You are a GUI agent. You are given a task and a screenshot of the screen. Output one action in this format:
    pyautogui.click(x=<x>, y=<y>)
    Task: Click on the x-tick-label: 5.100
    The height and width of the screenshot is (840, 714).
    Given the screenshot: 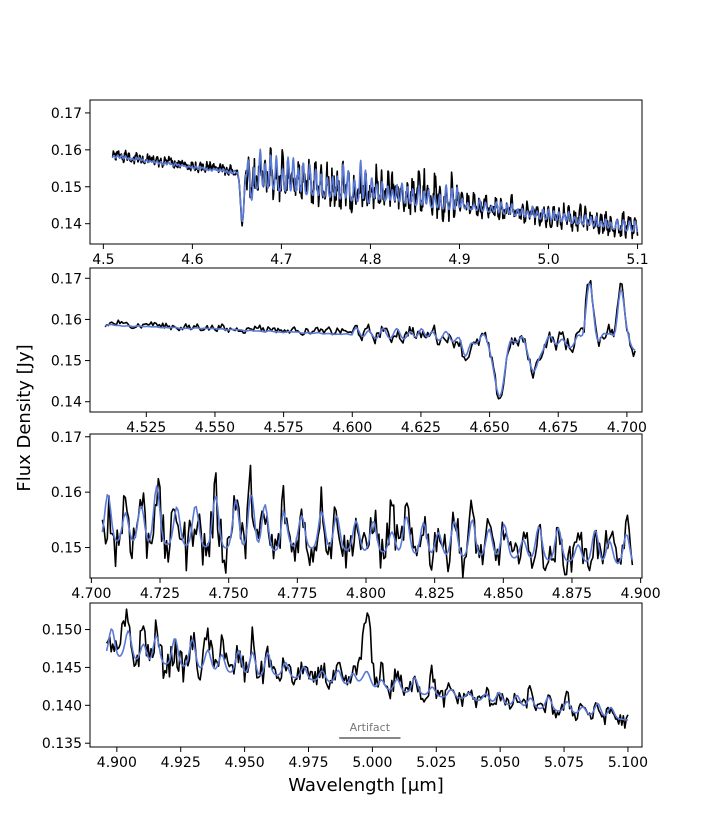 What is the action you would take?
    pyautogui.click(x=628, y=763)
    